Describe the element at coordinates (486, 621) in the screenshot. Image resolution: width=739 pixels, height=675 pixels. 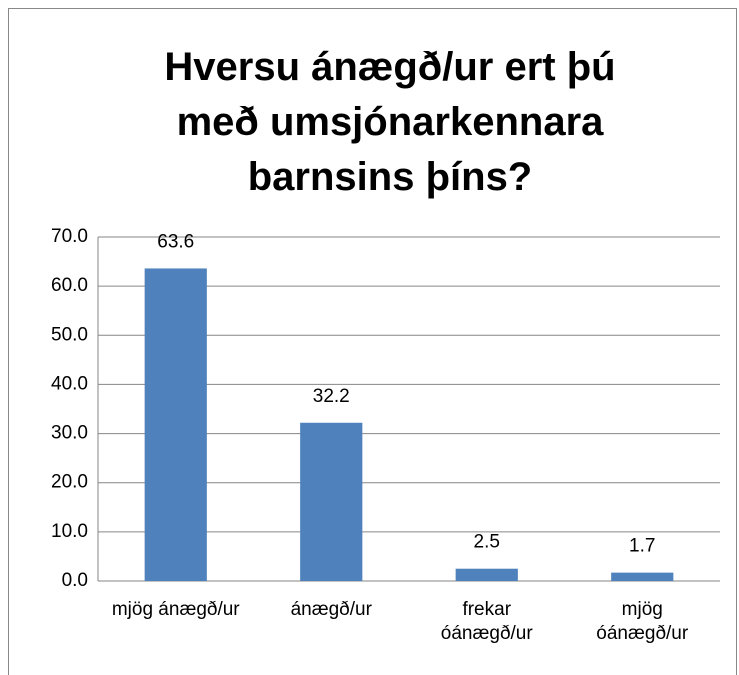
I see `x-tick-label: frekar óánægð/ur` at that location.